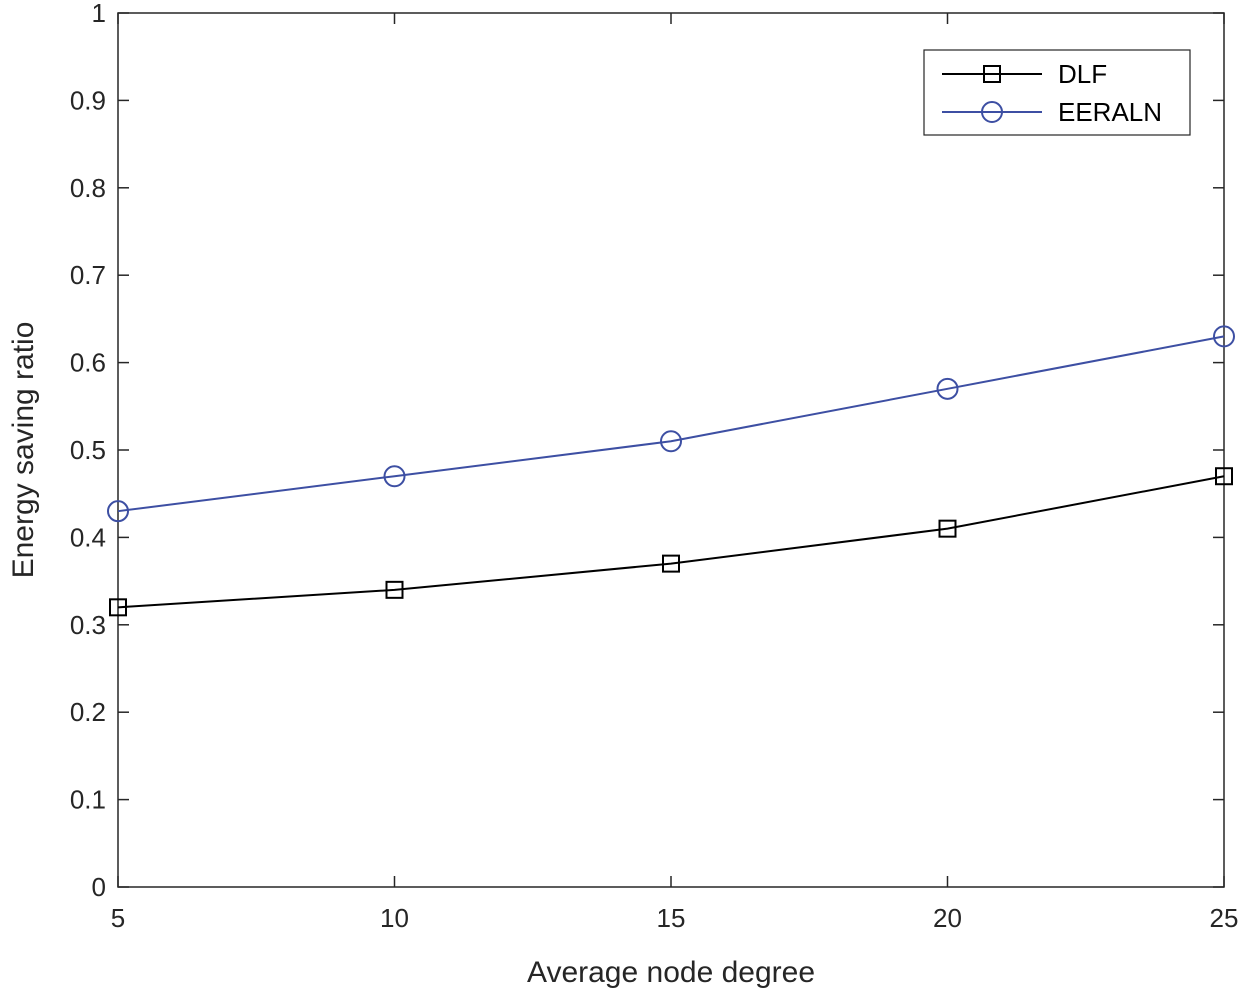 This screenshot has height=996, width=1245. I want to click on y-tick-label: 0.9, so click(88, 100).